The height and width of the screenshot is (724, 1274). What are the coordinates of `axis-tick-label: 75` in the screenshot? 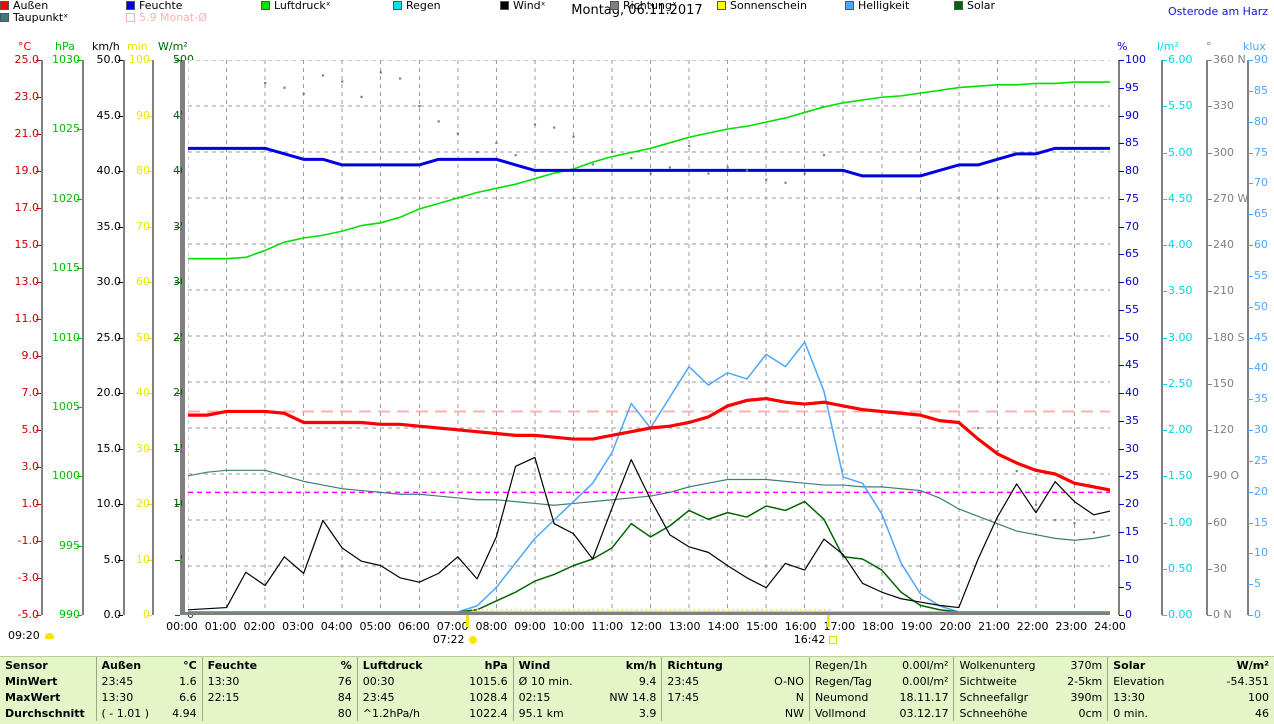 It's located at (1132, 198).